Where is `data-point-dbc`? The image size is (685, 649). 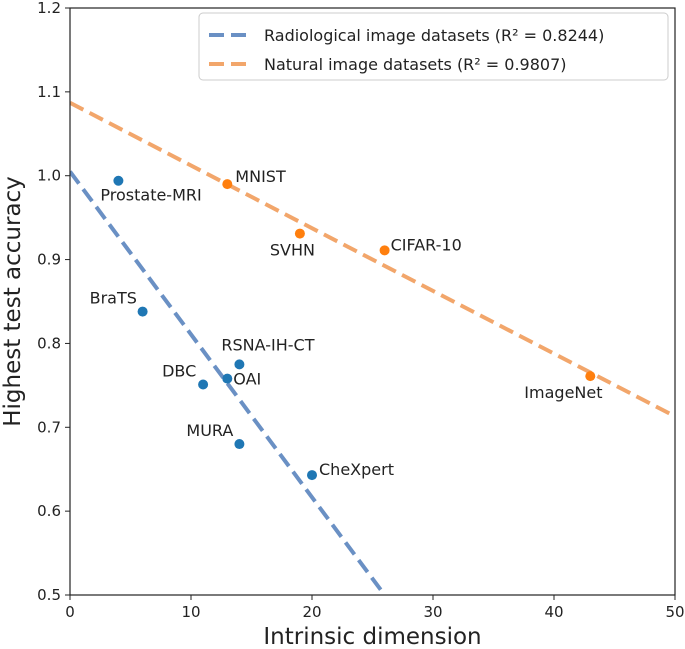
data-point-dbc is located at coordinates (203, 384).